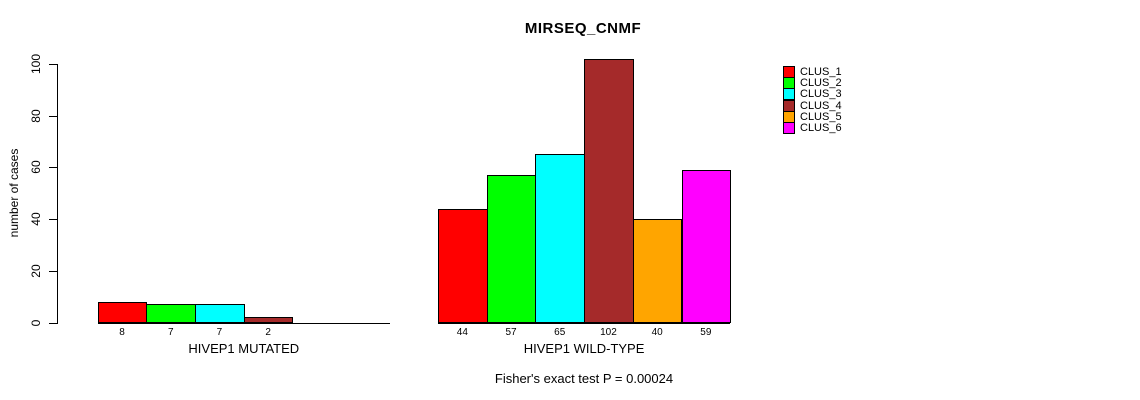 The height and width of the screenshot is (400, 1140). Describe the element at coordinates (706, 332) in the screenshot. I see `bar-value-label: 59` at that location.